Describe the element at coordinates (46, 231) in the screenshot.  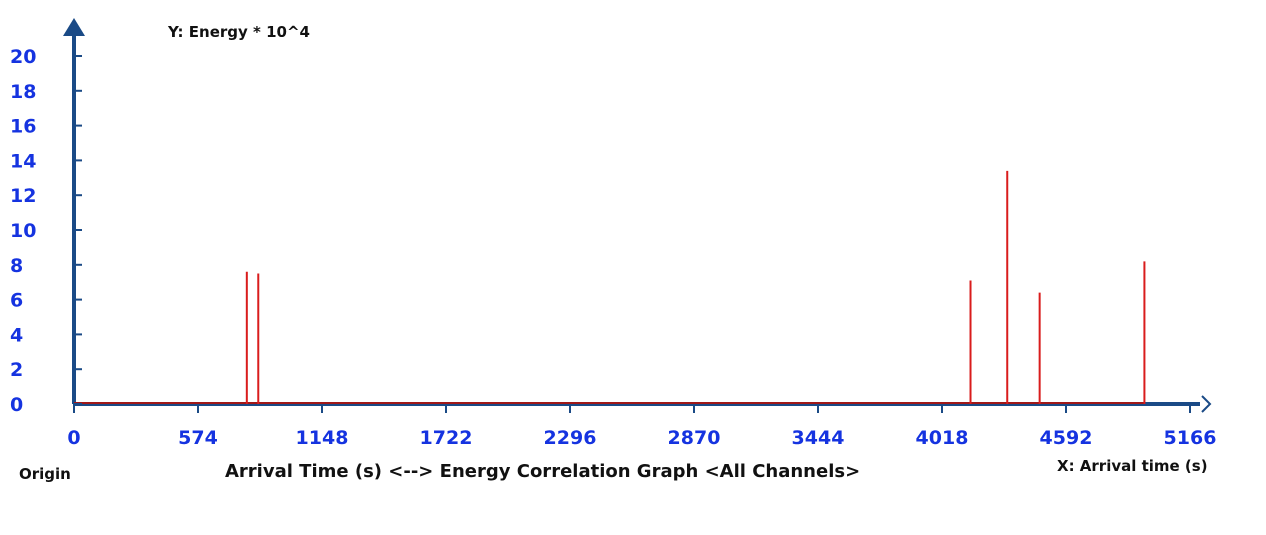
I see `y-axis-ticks: 0 2 4 6 8 10 12 14 16 18 20` at that location.